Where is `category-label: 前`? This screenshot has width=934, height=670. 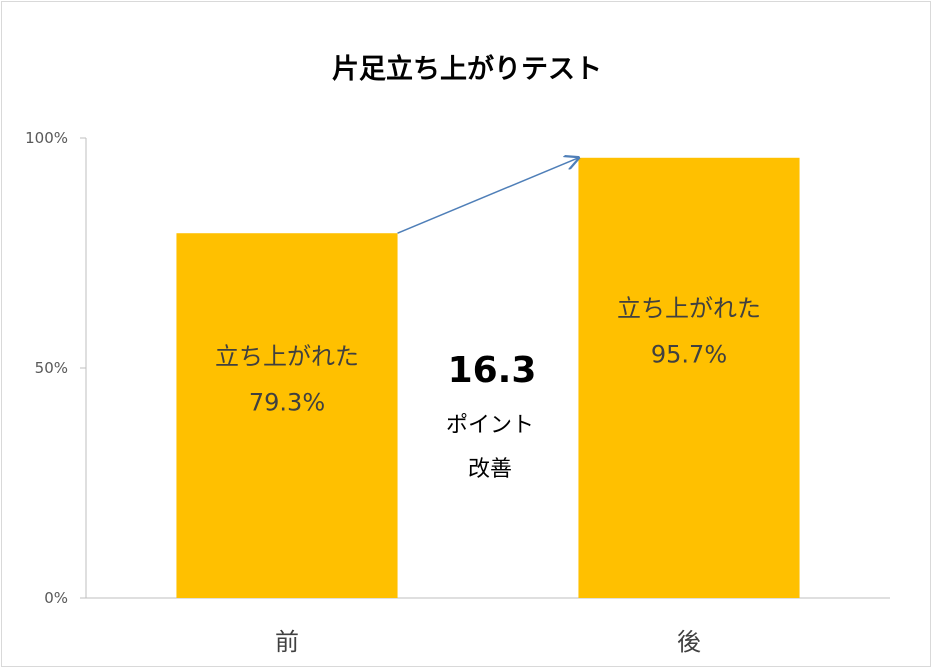
category-label: 前 is located at coordinates (287, 642).